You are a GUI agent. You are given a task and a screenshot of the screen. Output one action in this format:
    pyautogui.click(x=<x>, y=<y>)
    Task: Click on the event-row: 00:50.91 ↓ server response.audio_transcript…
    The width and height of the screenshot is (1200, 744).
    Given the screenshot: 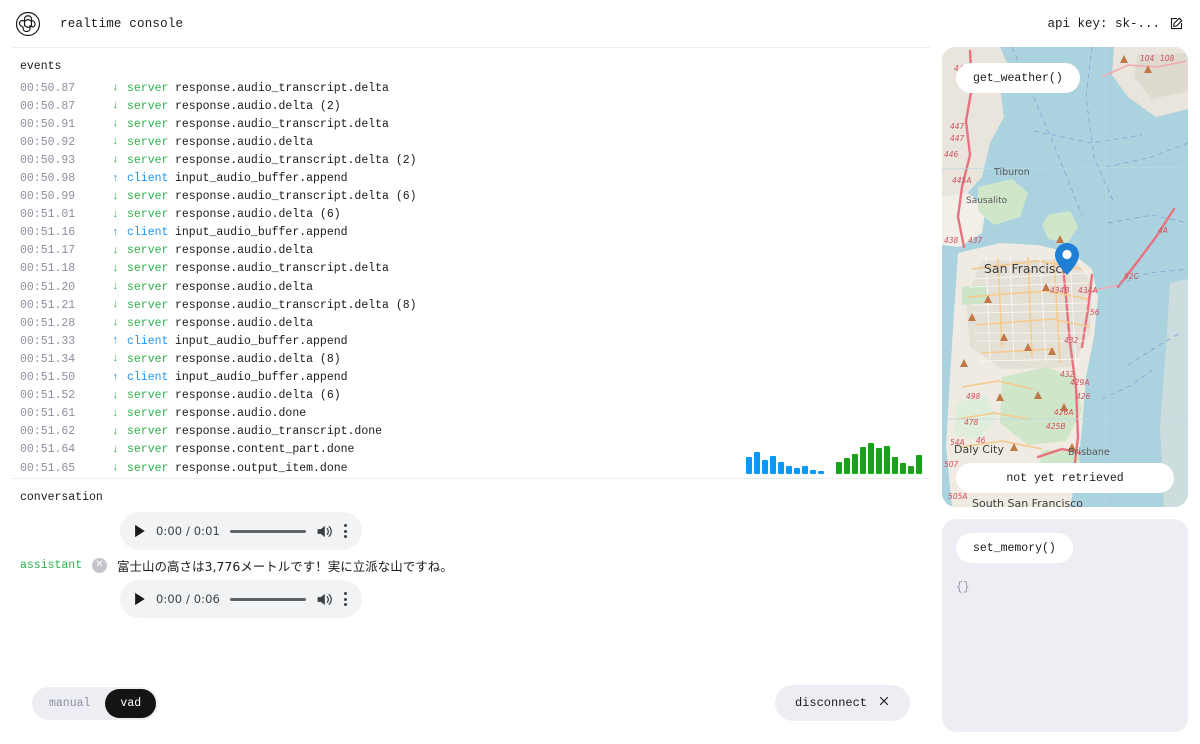 What is the action you would take?
    pyautogui.click(x=475, y=124)
    